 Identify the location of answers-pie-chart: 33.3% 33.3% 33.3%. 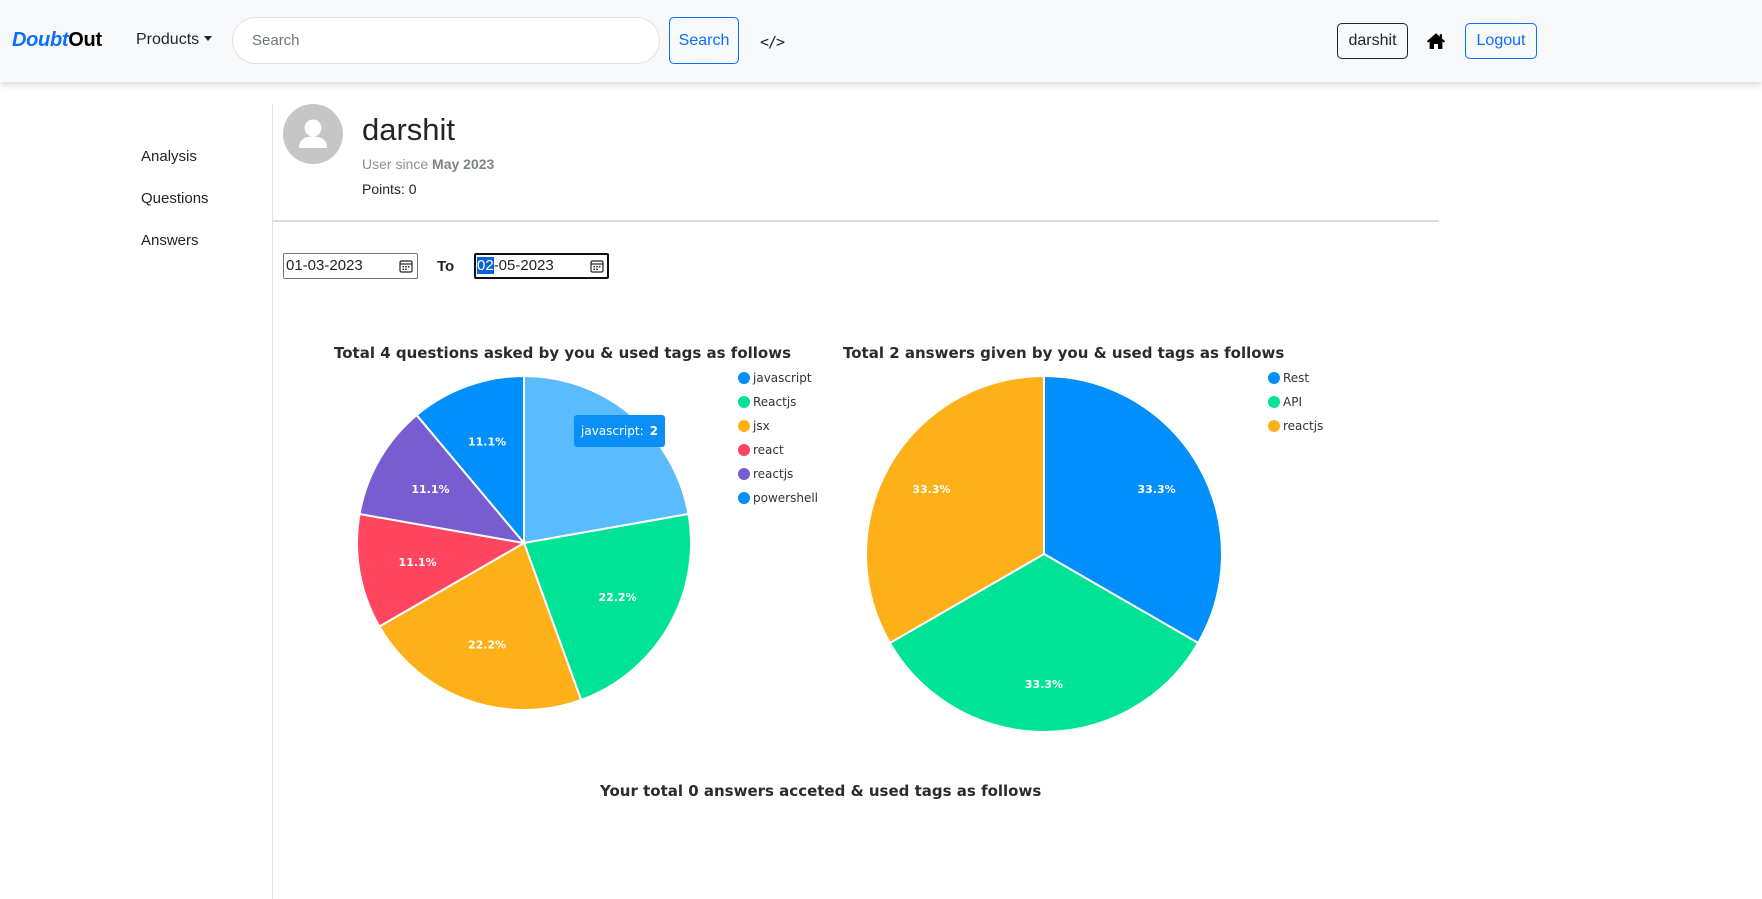
(1044, 553).